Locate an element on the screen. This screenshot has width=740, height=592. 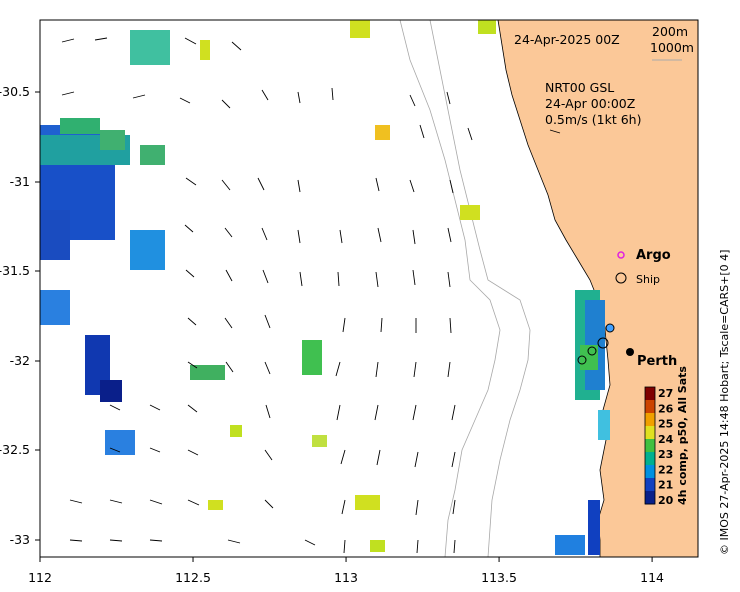
ship-markers is located at coordinates (596, 344).